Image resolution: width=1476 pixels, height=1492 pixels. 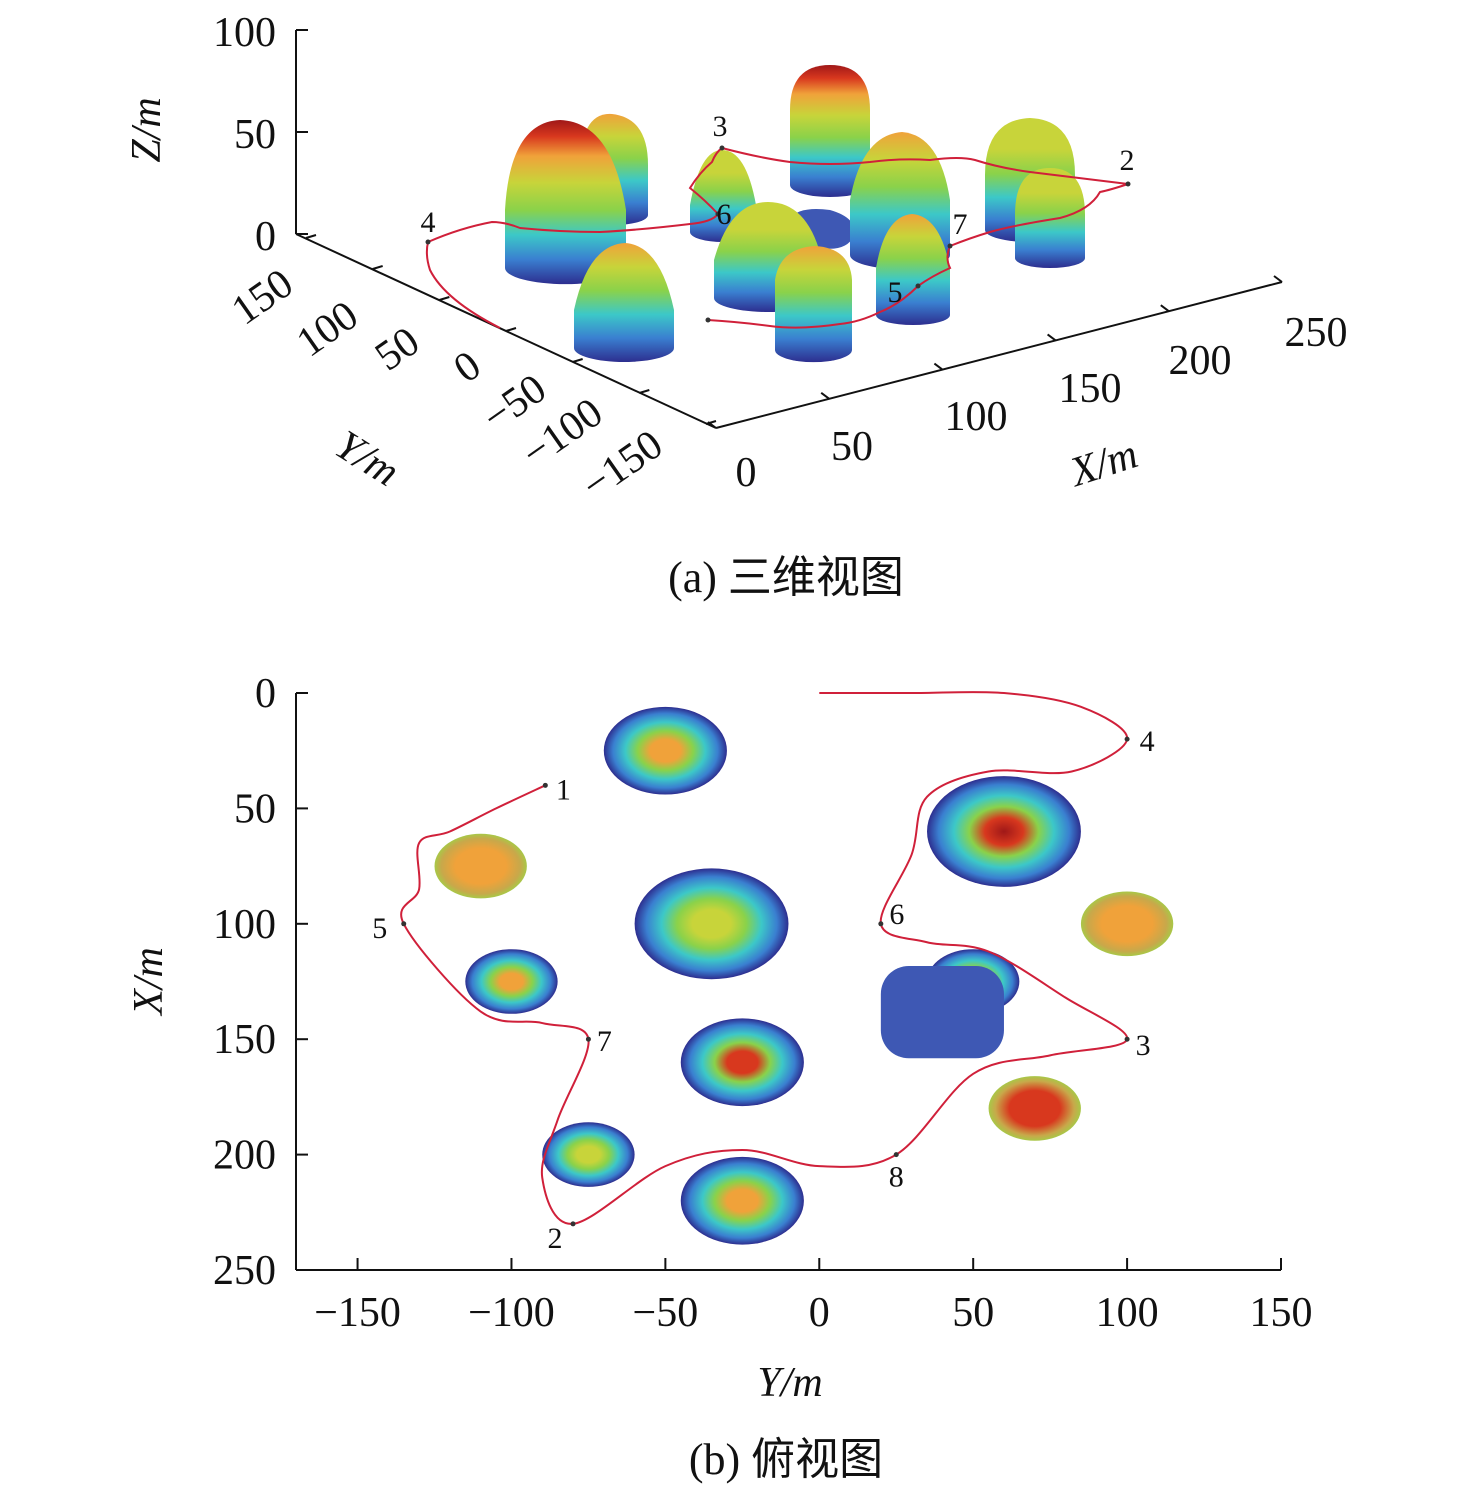 What do you see at coordinates (244, 1271) in the screenshot?
I see `y-tick-label: 250` at bounding box center [244, 1271].